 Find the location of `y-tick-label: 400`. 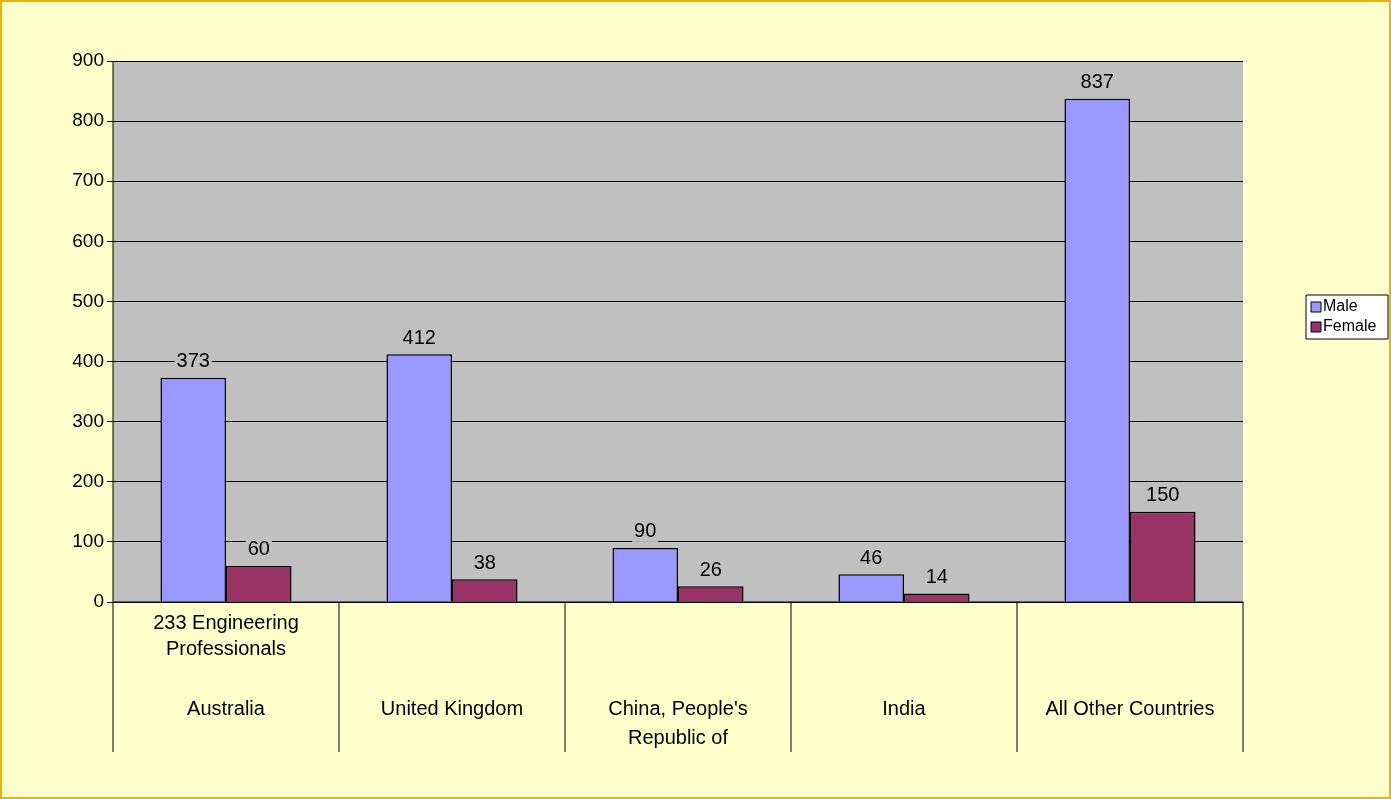

y-tick-label: 400 is located at coordinates (88, 360).